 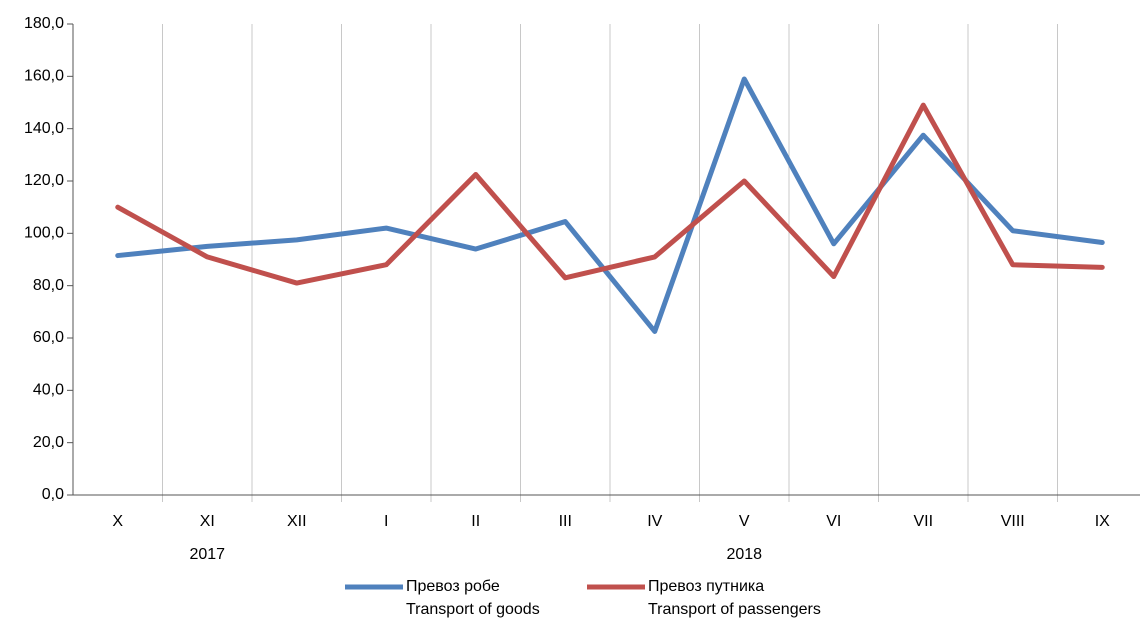 I want to click on legend-label-en: Transport of passengers, so click(x=734, y=609).